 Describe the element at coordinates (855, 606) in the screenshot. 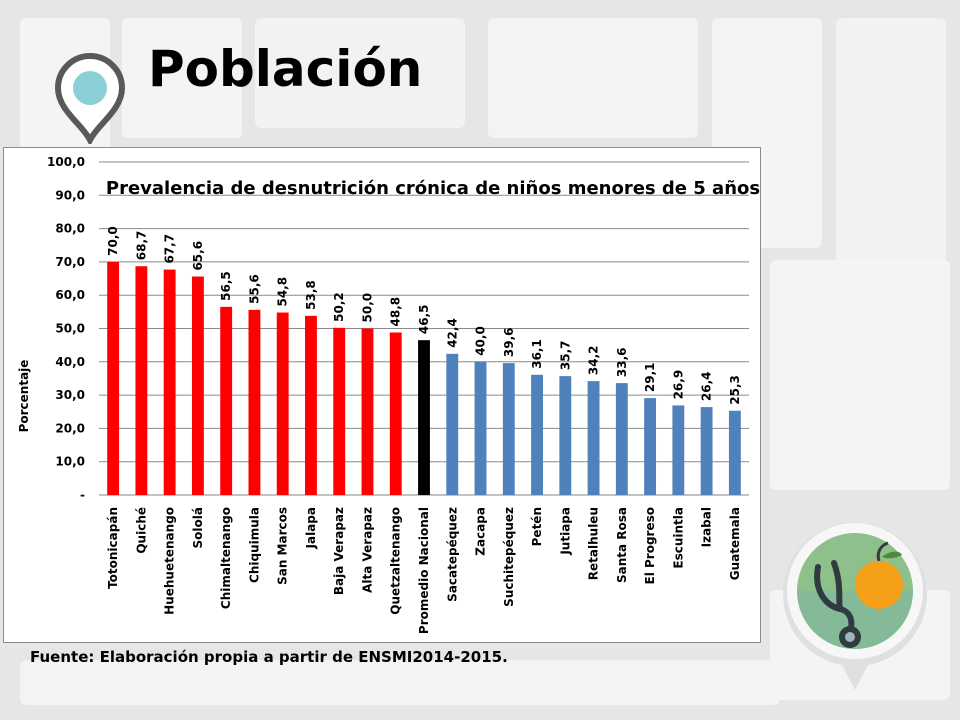

I see `stethoscope-fruit-icon` at that location.